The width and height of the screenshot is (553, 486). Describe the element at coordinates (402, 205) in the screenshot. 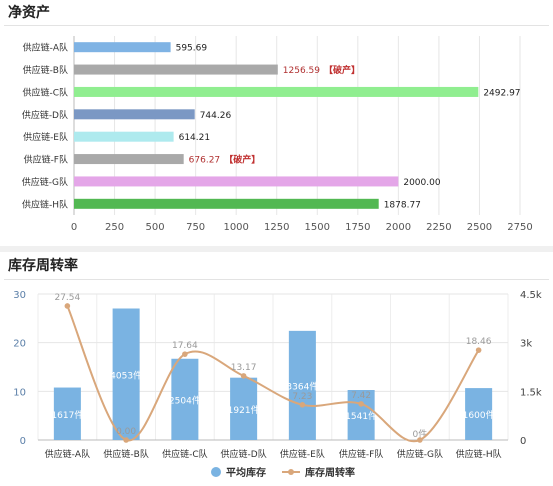

I see `value-label: 1878.77` at that location.